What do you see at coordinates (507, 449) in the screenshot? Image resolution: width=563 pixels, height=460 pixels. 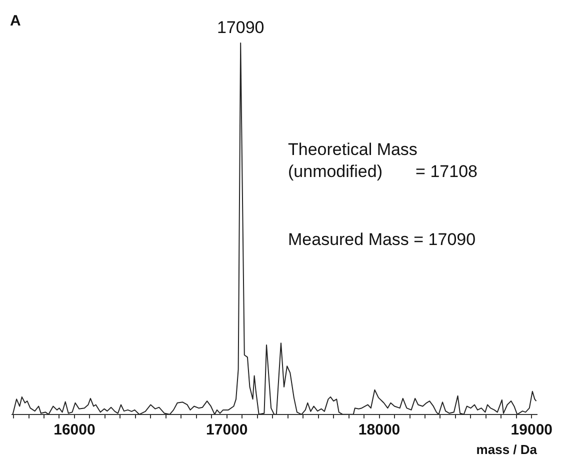 I see `x-axis-title: mass / Da` at bounding box center [507, 449].